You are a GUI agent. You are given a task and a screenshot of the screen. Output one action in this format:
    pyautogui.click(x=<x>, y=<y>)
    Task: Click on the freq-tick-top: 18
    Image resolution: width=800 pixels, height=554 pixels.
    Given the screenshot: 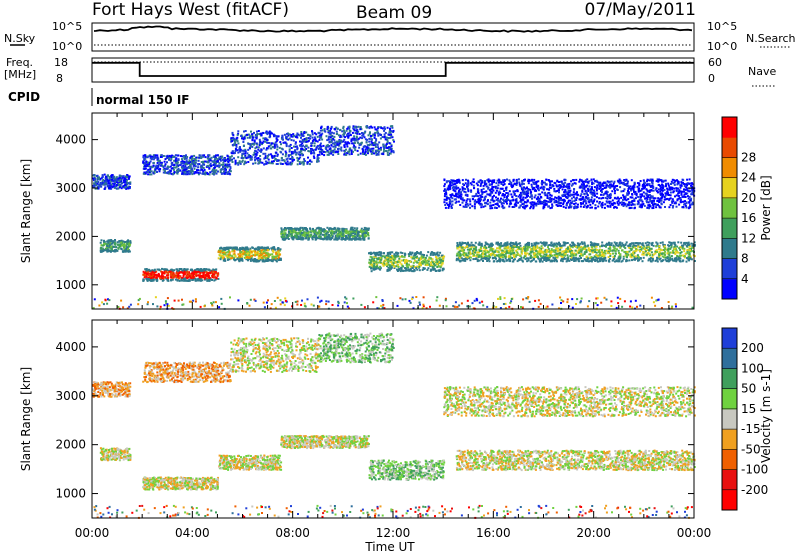 What is the action you would take?
    pyautogui.click(x=61, y=62)
    